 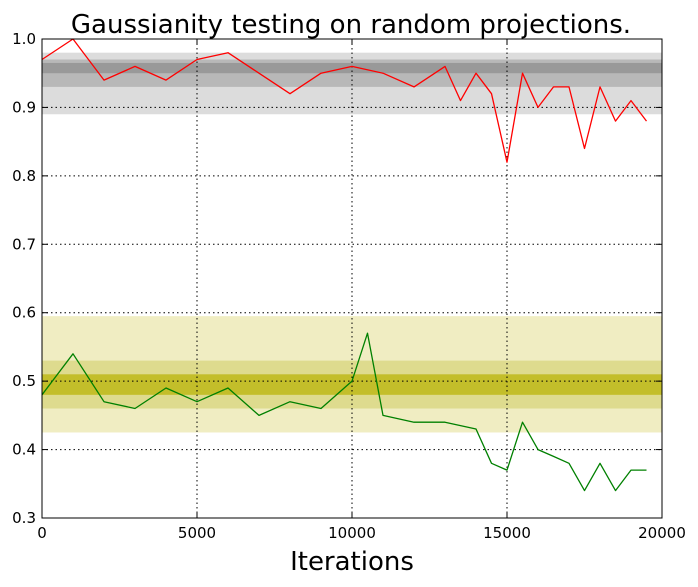 What do you see at coordinates (42, 533) in the screenshot?
I see `x-tick-label: 0` at bounding box center [42, 533].